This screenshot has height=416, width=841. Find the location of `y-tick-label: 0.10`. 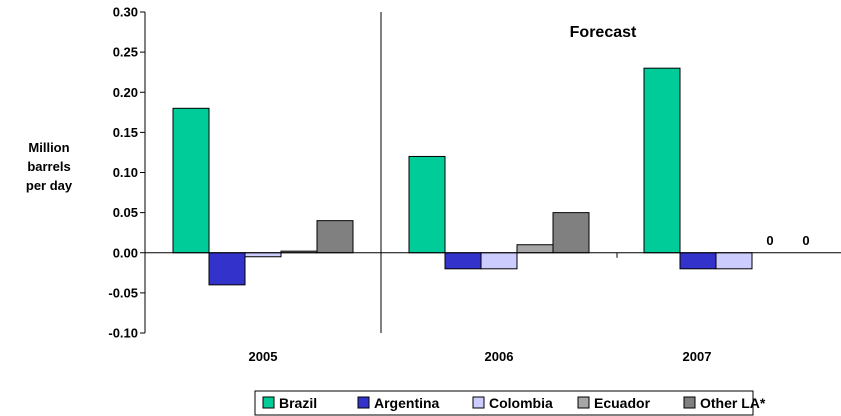

y-tick-label: 0.10 is located at coordinates (125, 172).